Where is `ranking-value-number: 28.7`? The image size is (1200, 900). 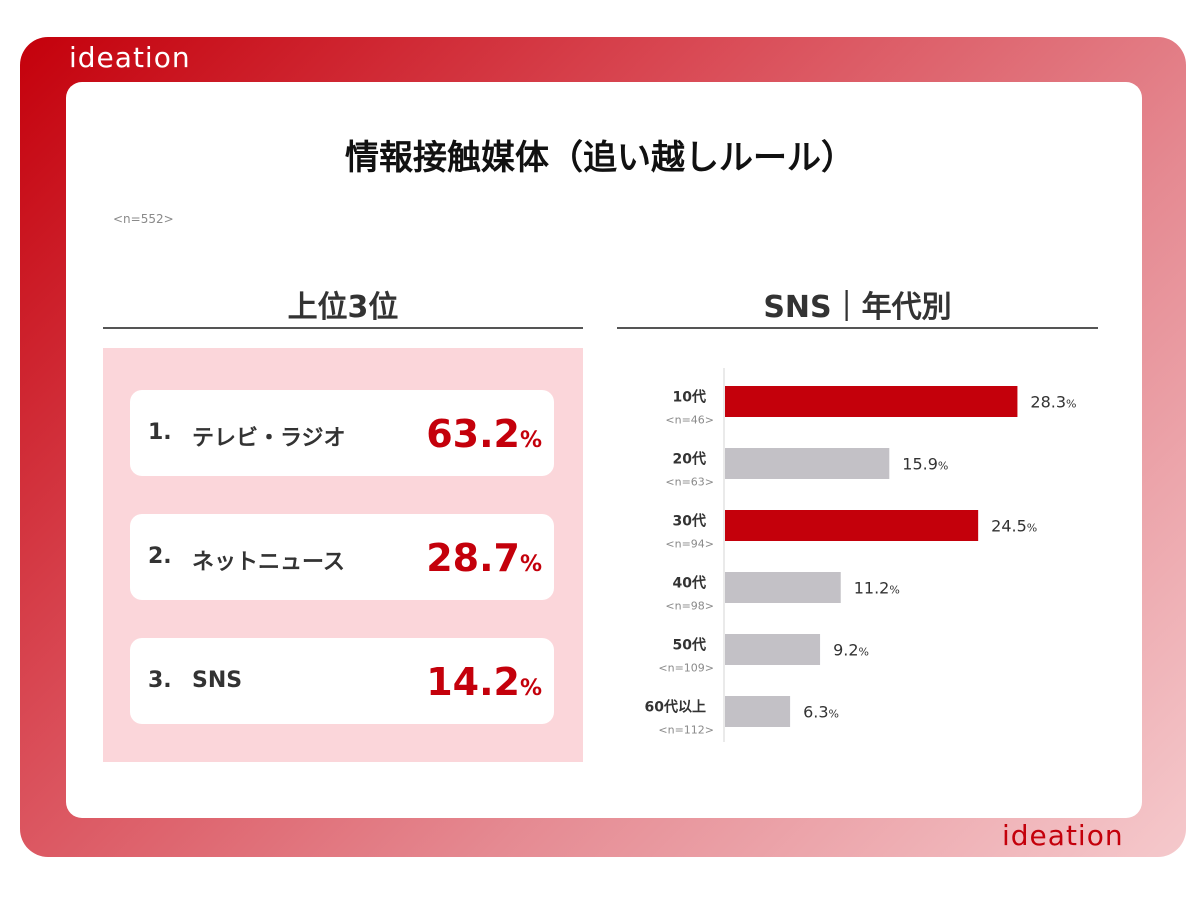 ranking-value-number: 28.7 is located at coordinates (473, 558).